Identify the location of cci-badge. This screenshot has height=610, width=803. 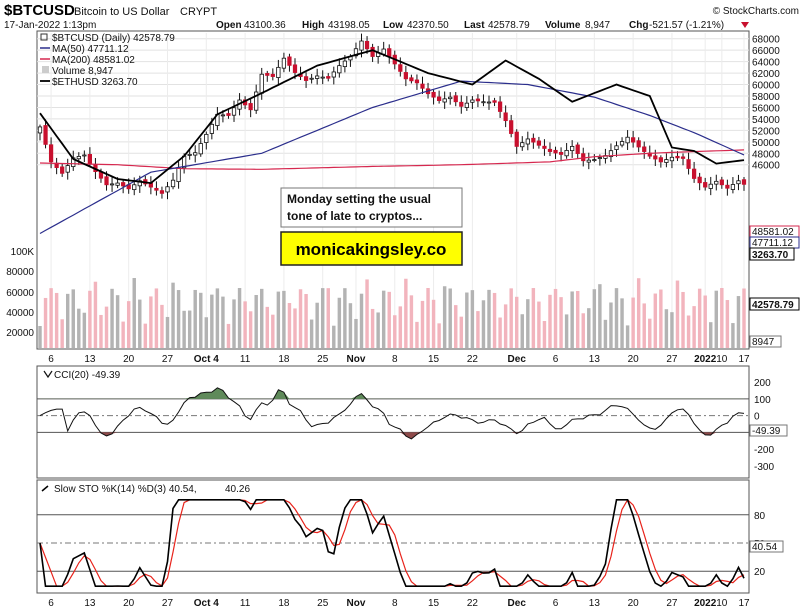
(768, 430).